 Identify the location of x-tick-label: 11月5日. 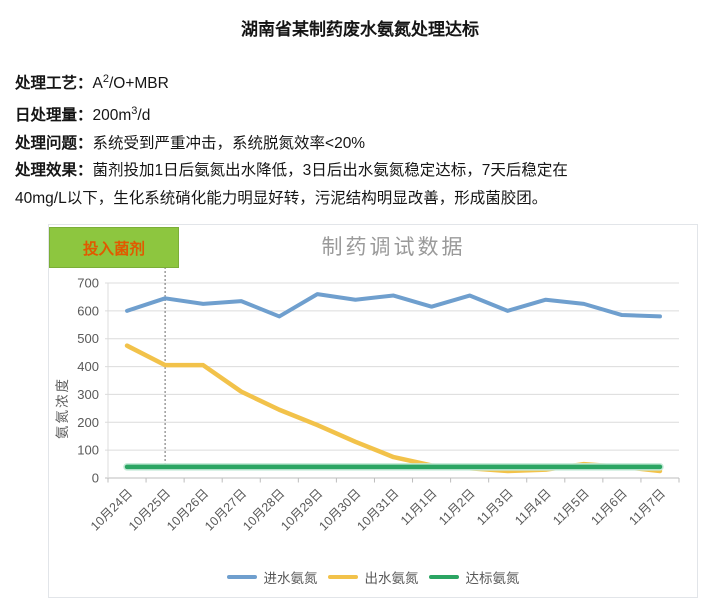
(571, 507).